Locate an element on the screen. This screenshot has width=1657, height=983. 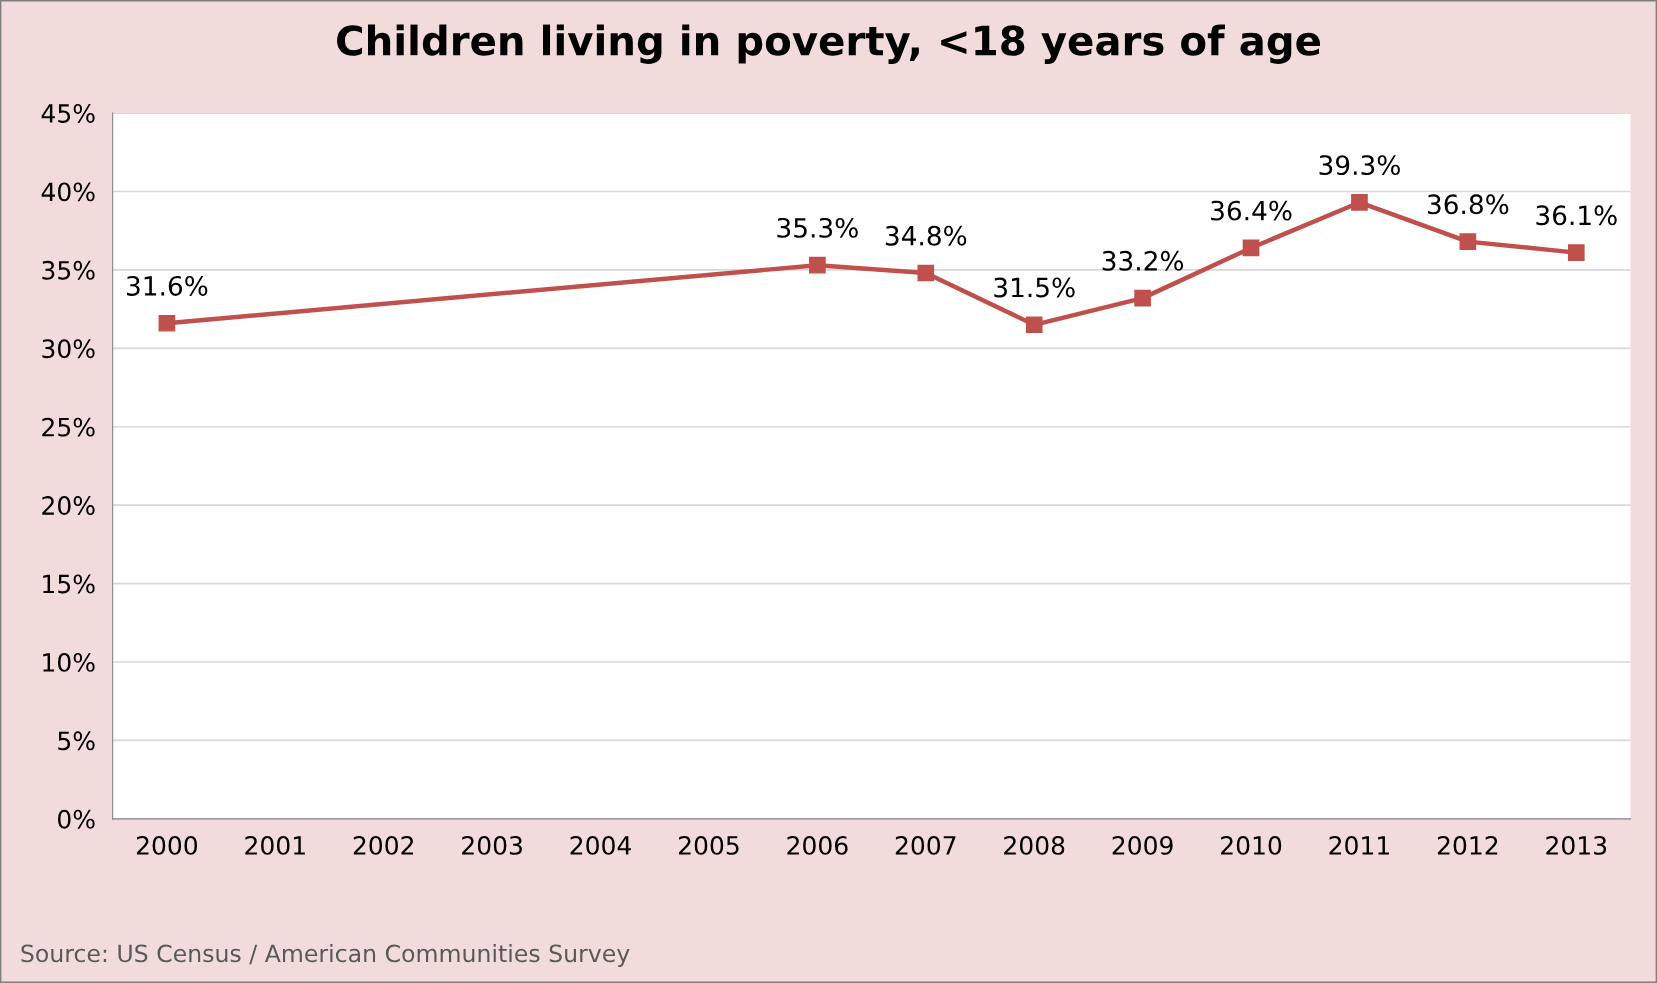
y-tick-label: 35% is located at coordinates (68, 270).